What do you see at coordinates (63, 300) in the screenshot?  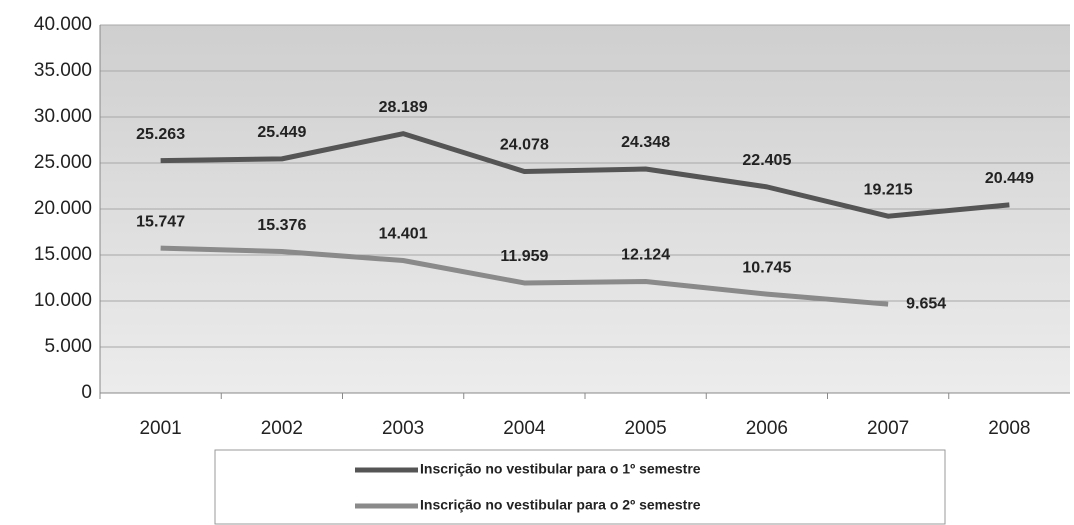 I see `y-tick-label: 10.000` at bounding box center [63, 300].